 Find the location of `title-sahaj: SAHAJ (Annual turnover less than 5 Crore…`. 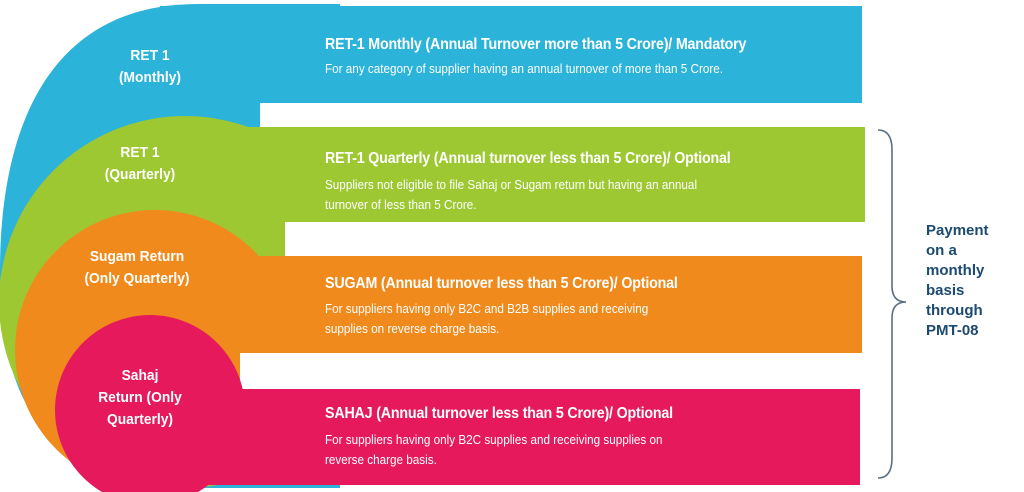

title-sahaj: SAHAJ (Annual turnover less than 5 Crore… is located at coordinates (499, 413).